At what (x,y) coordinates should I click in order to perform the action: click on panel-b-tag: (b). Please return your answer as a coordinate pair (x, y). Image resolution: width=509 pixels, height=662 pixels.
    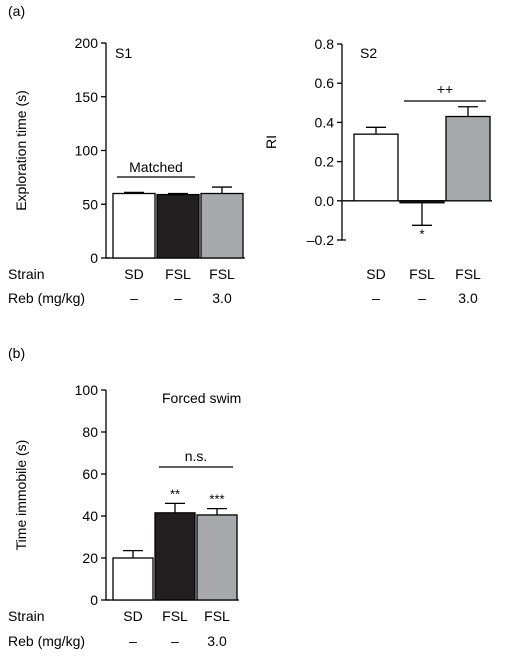
    Looking at the image, I should click on (16, 353).